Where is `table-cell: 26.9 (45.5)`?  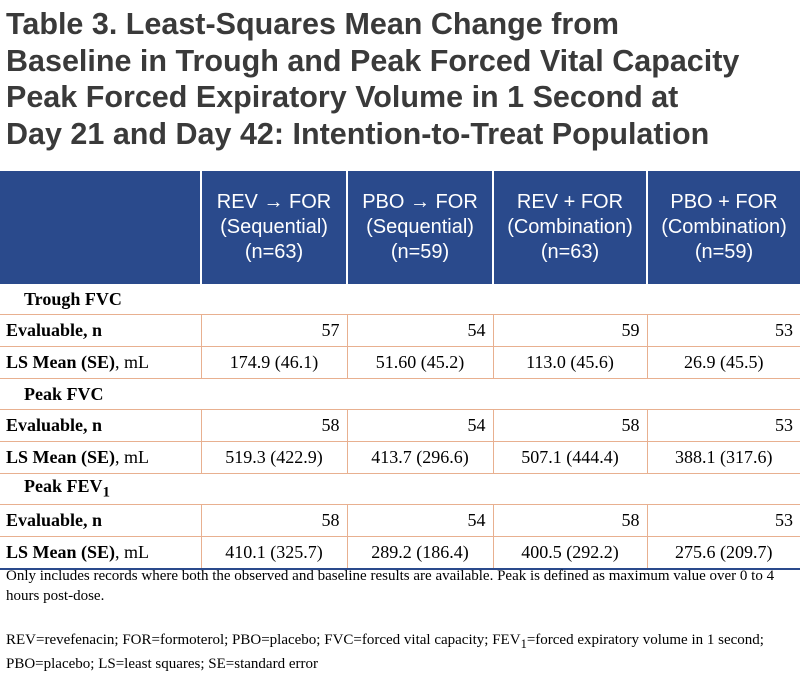 table-cell: 26.9 (45.5) is located at coordinates (723, 362).